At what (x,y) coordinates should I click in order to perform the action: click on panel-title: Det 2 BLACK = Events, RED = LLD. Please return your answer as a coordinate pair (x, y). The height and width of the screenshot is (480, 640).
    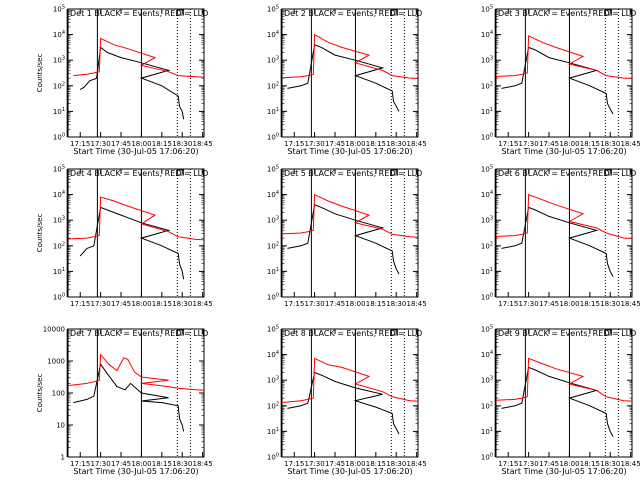
    Looking at the image, I should click on (353, 13).